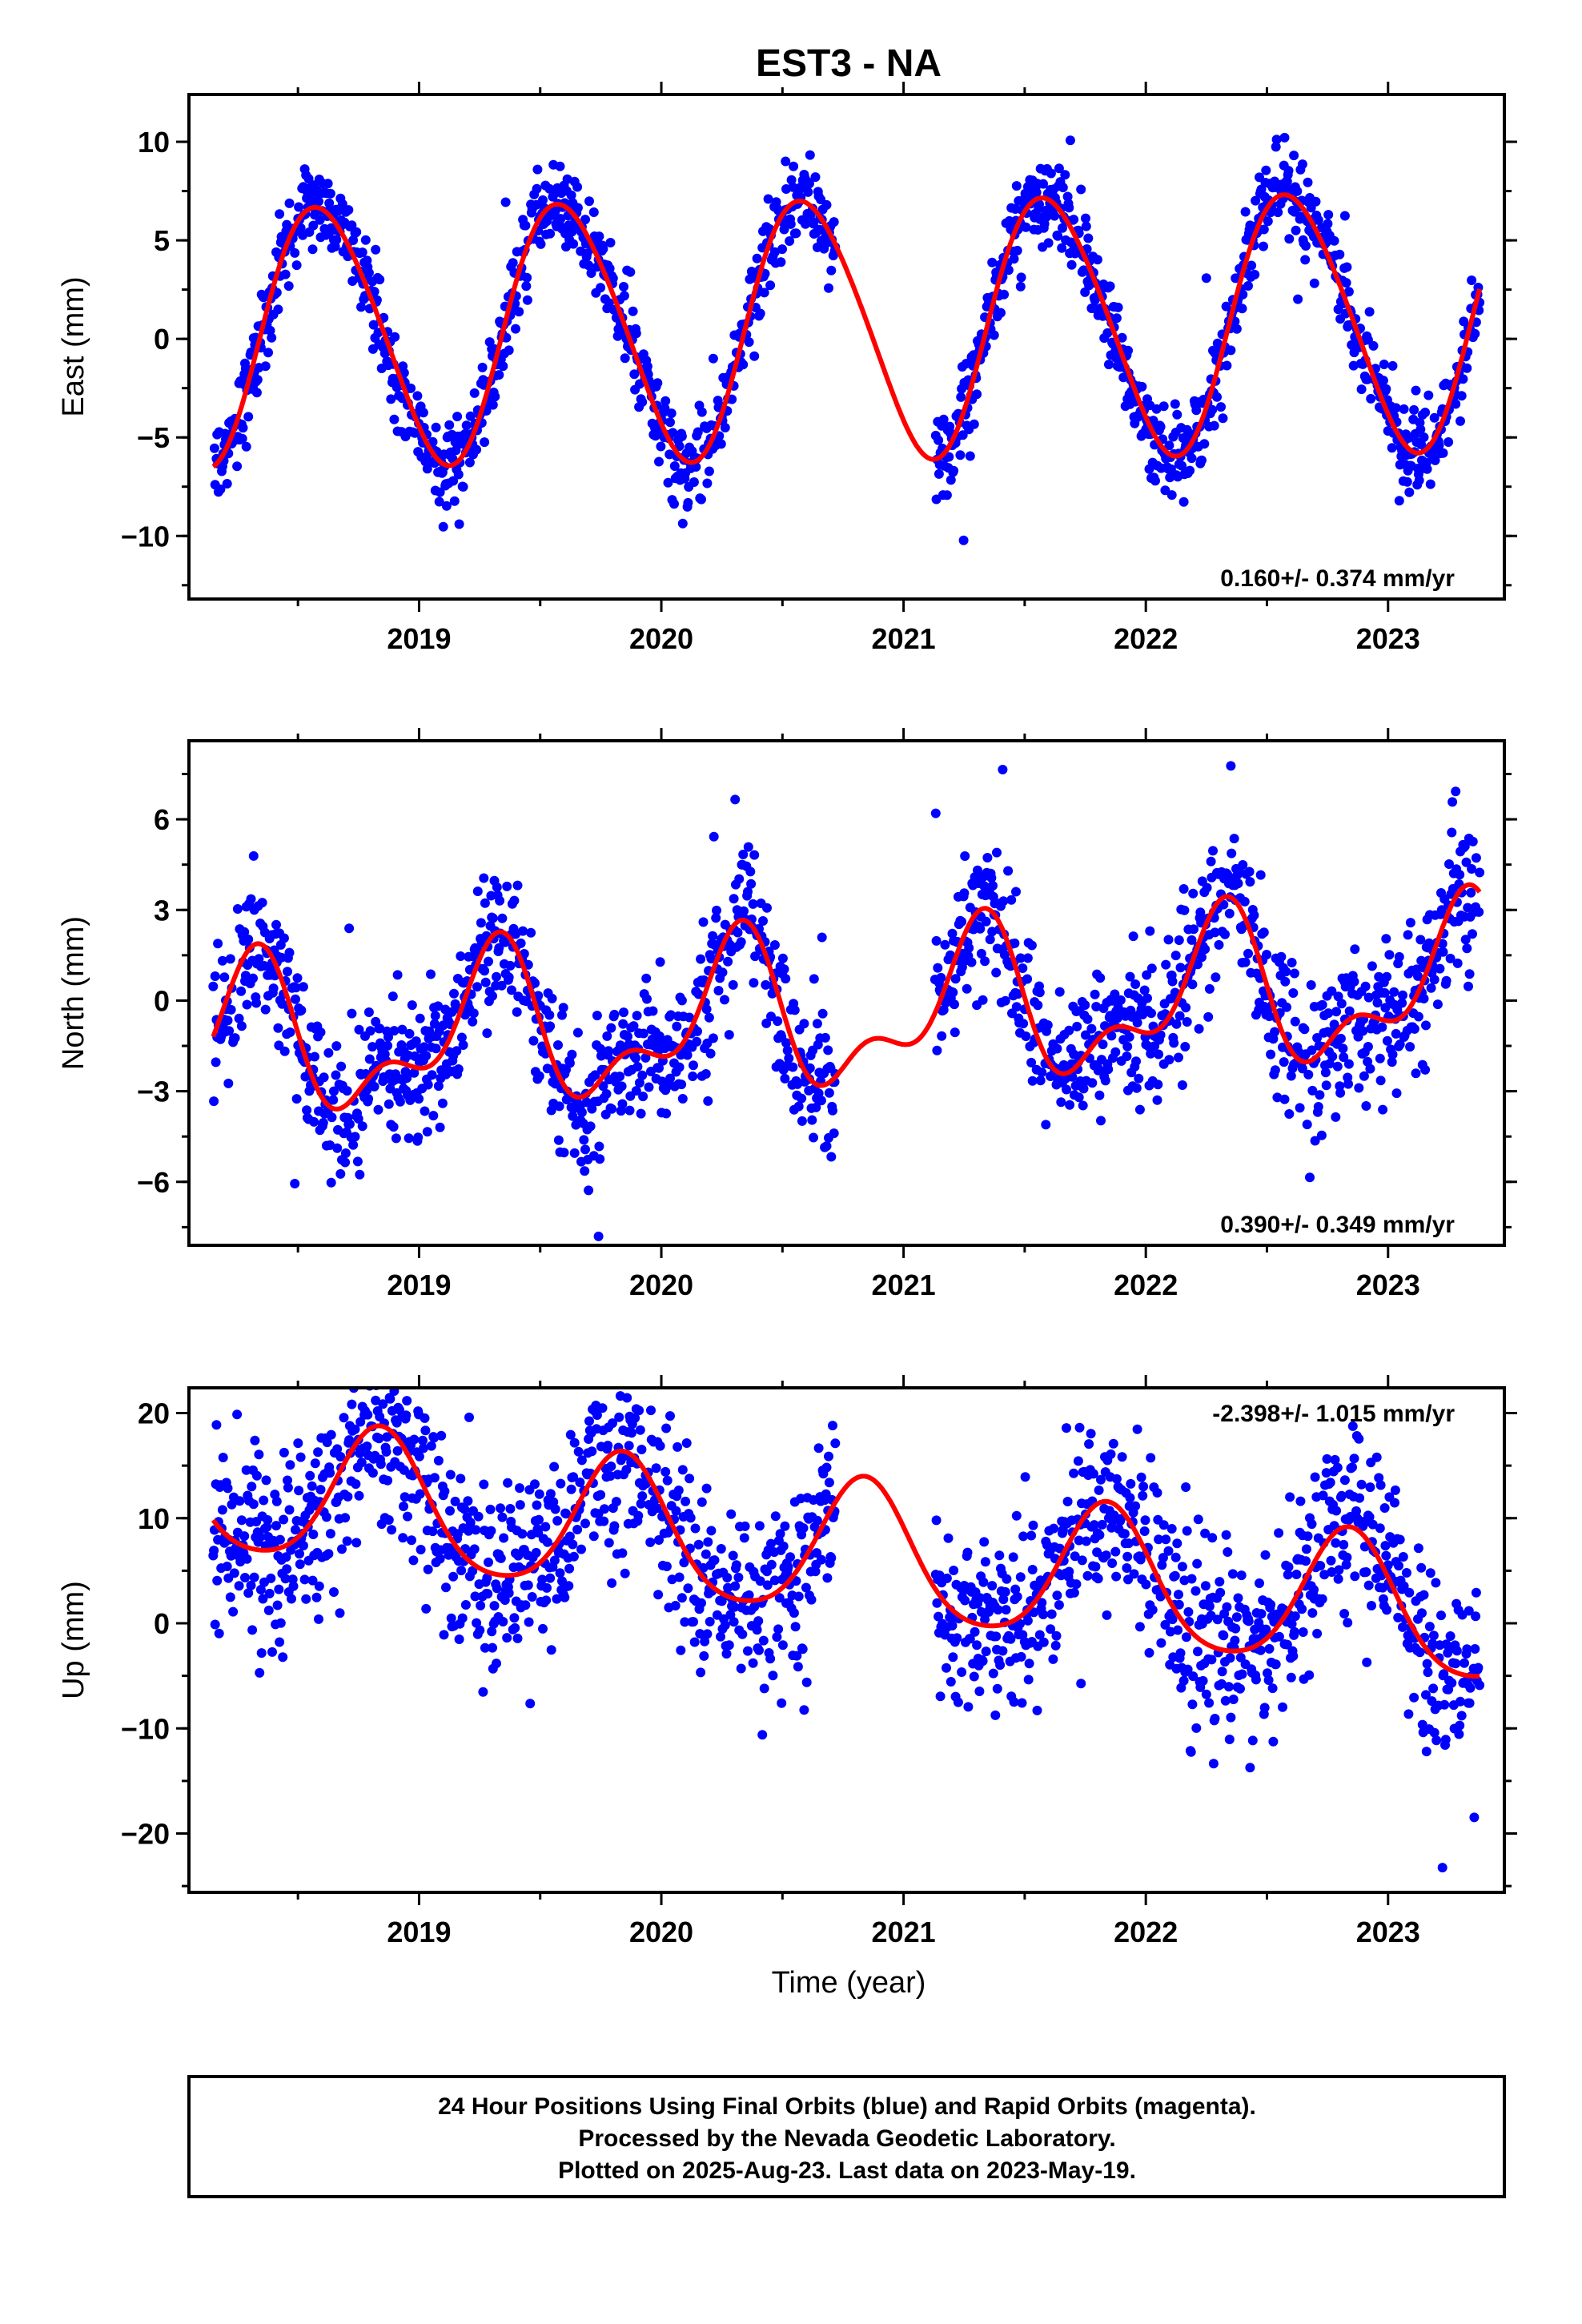 This screenshot has height=2324, width=1582. Describe the element at coordinates (419, 638) in the screenshot. I see `x-tick-label: 2019` at that location.